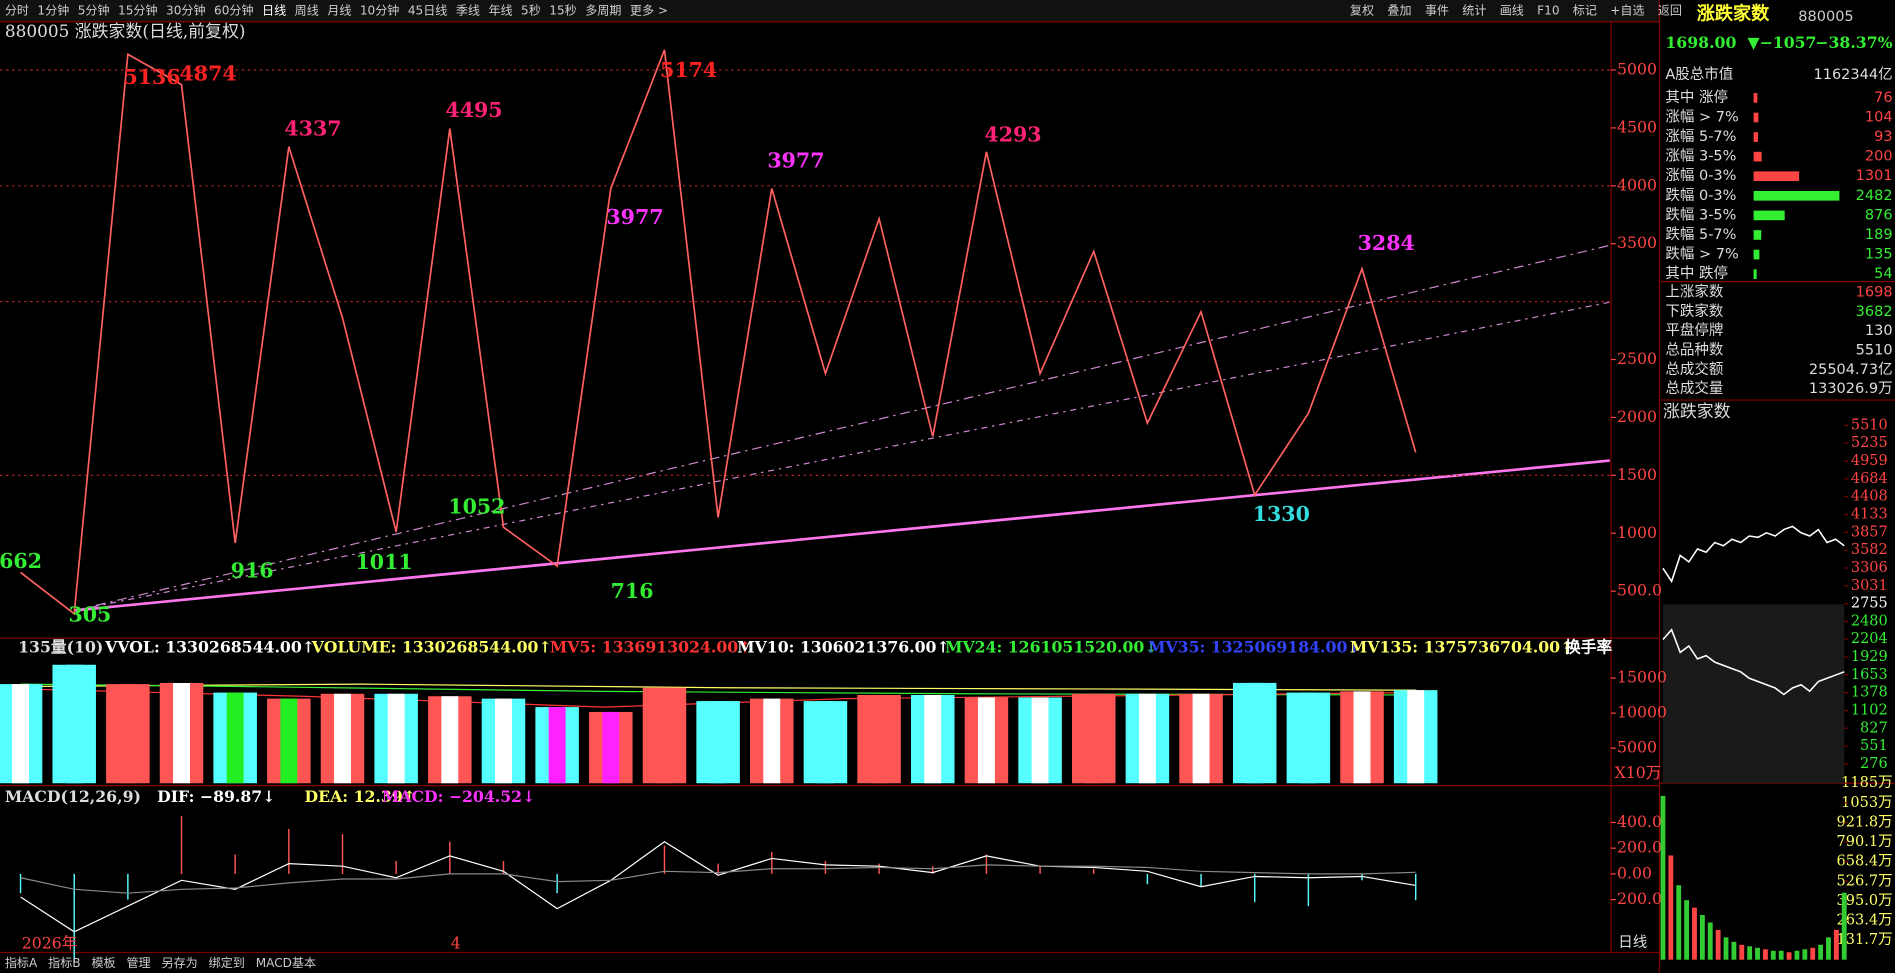 This screenshot has width=1895, height=973. What do you see at coordinates (53, 9) in the screenshot?
I see `toolbar-button: 1分钟` at bounding box center [53, 9].